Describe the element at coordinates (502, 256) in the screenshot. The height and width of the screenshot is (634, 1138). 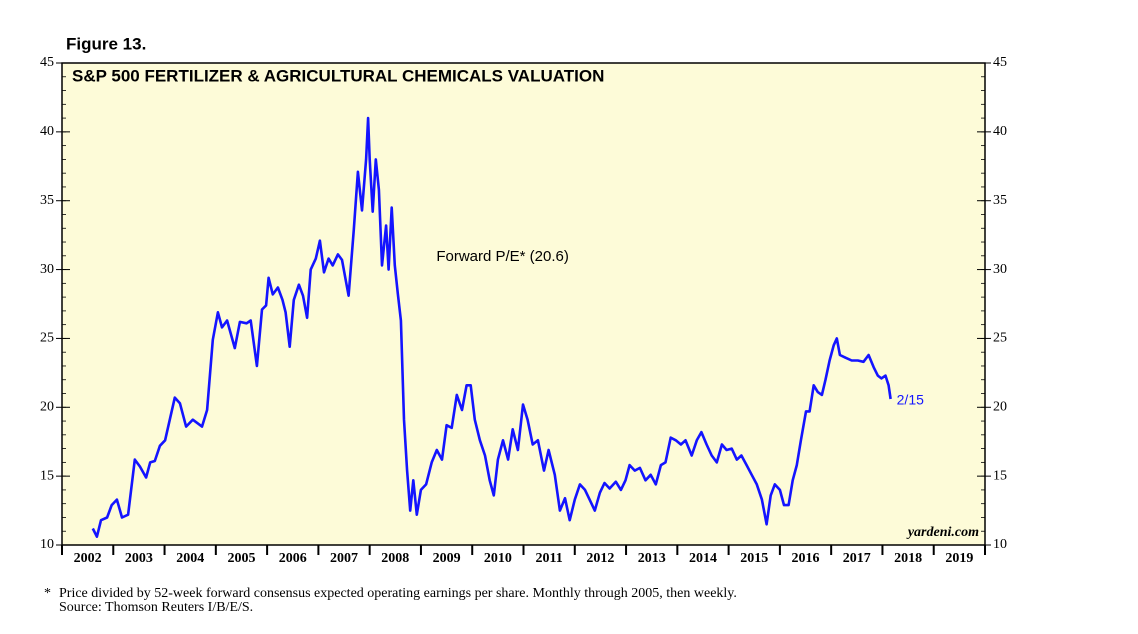
I see `series-label: Forward P/E* (20.6)` at that location.